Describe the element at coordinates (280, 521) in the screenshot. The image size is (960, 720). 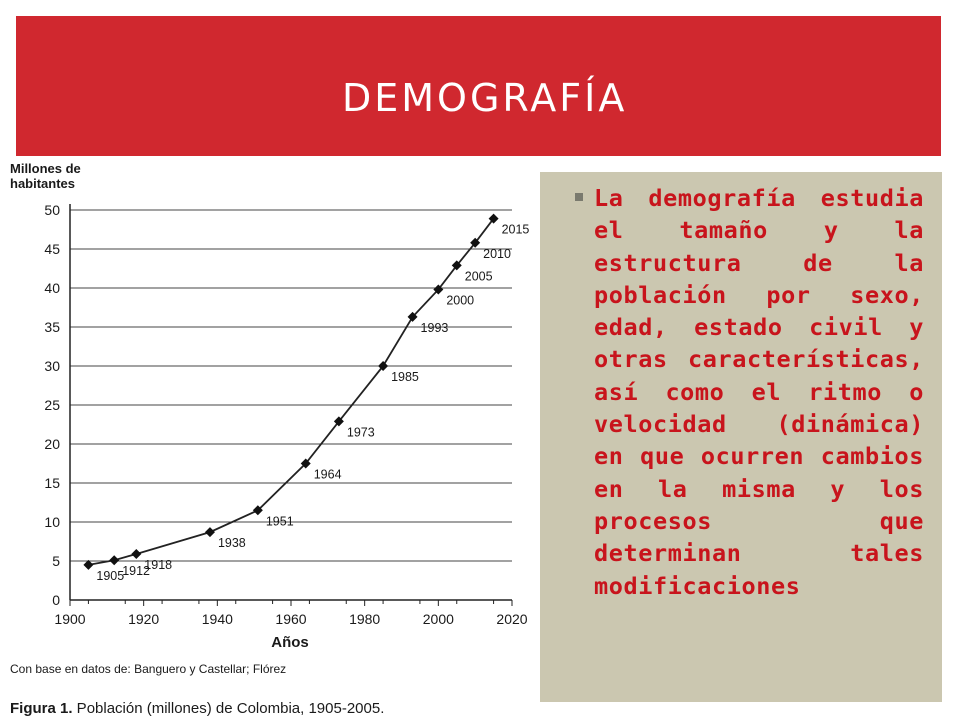
I see `data-label: 1951` at that location.